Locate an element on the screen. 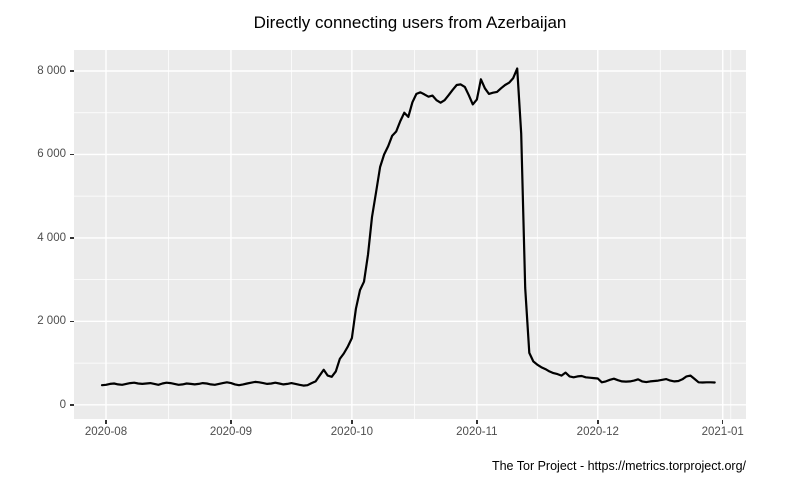 The image size is (794, 487). x-tick-label: 2020-11 is located at coordinates (477, 432).